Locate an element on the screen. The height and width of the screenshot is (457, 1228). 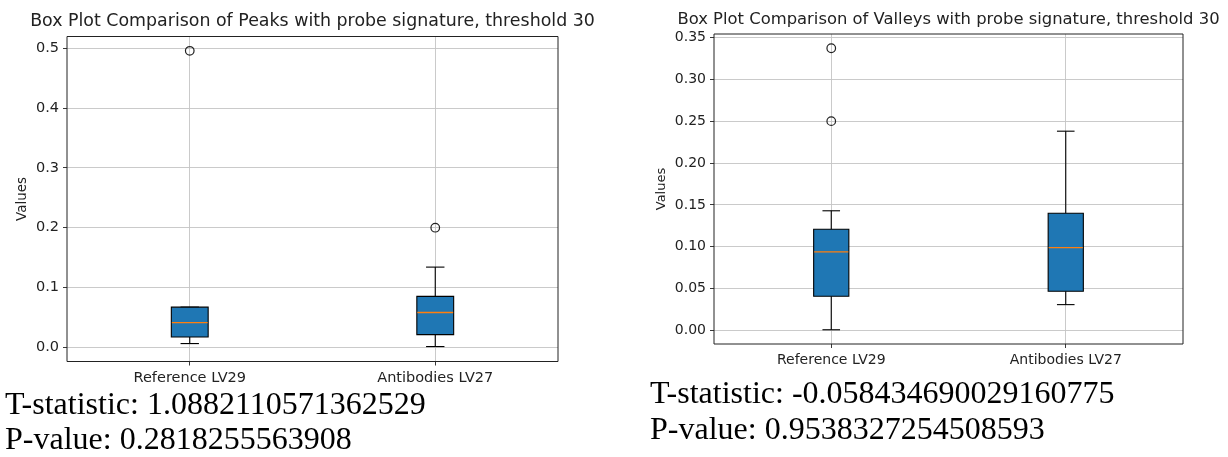
y-tick-label: 0.25 is located at coordinates (690, 119).